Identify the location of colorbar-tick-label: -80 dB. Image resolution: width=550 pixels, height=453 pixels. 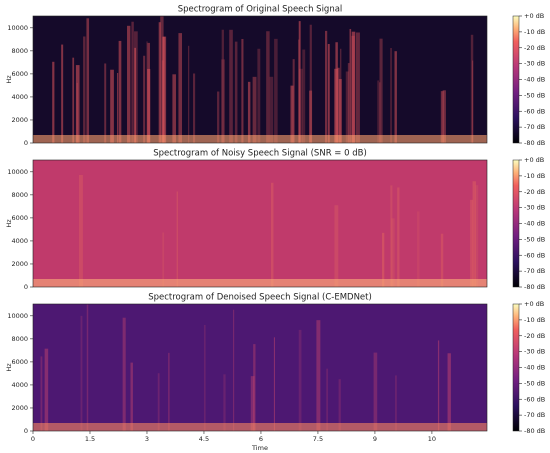
(534, 431).